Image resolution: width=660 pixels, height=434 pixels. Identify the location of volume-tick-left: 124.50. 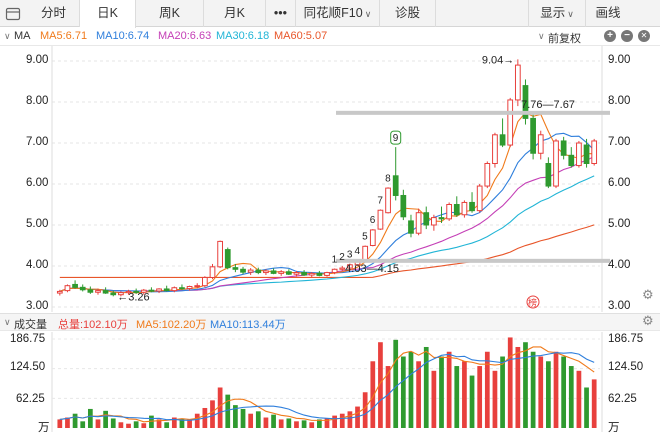
(28, 367).